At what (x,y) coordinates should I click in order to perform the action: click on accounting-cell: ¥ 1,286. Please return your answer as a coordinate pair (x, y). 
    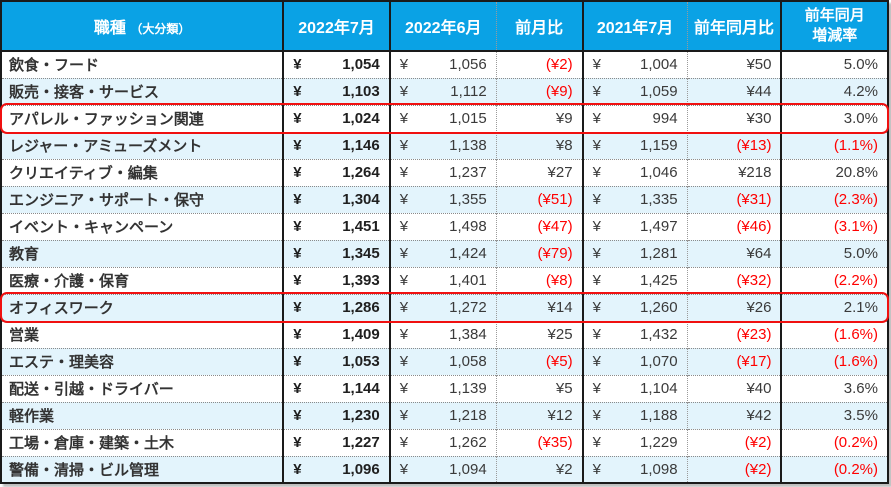
    Looking at the image, I should click on (336, 307).